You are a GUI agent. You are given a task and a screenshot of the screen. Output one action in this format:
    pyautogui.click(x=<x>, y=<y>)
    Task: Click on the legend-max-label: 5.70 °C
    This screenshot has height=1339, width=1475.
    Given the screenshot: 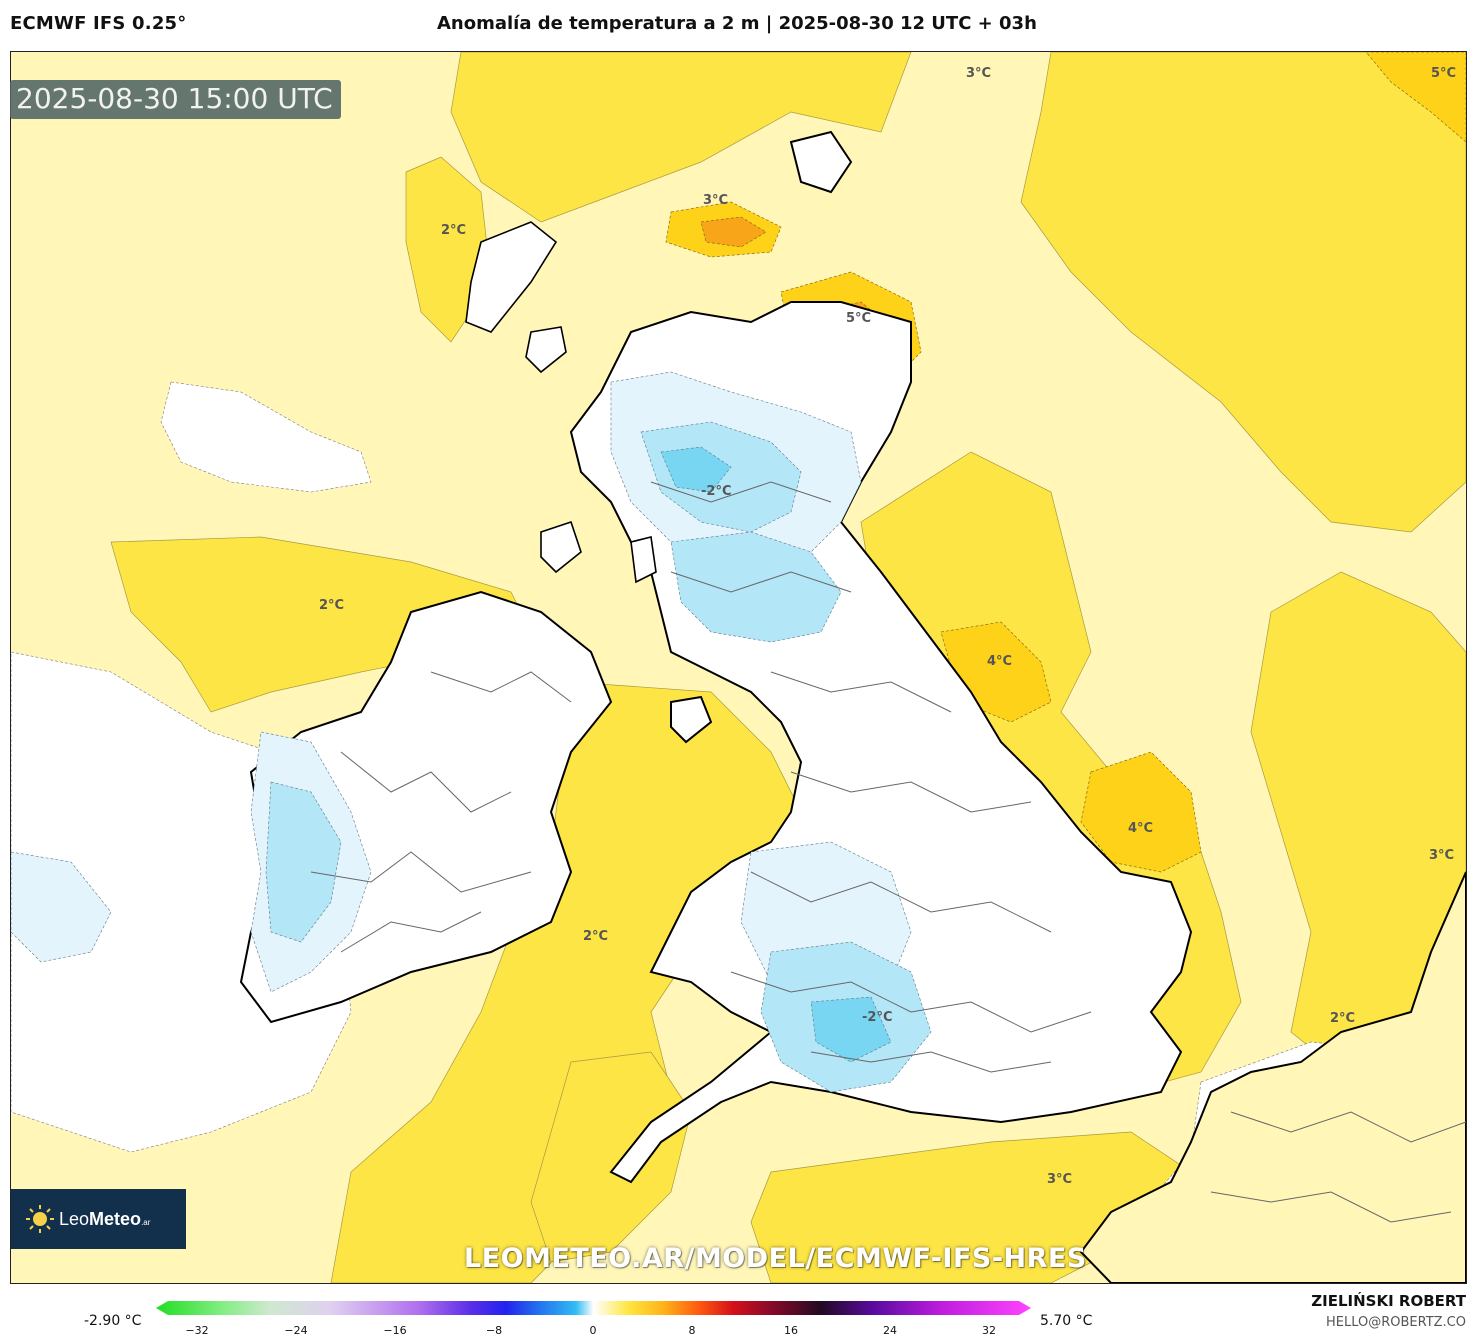 What is the action you would take?
    pyautogui.click(x=1066, y=1321)
    